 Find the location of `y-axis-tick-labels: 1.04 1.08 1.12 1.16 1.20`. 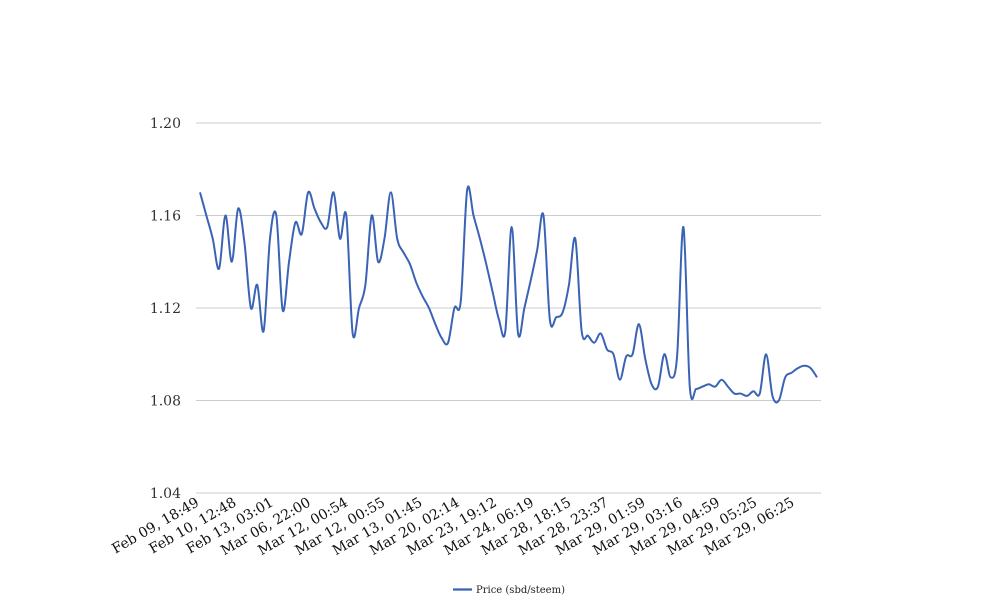

y-axis-tick-labels: 1.04 1.08 1.12 1.16 1.20 is located at coordinates (165, 309).